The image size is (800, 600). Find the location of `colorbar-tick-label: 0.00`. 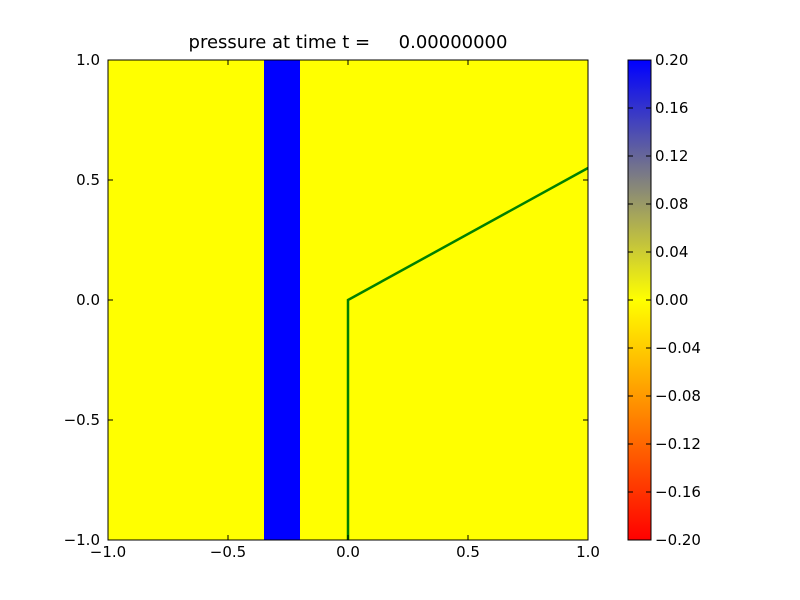

colorbar-tick-label: 0.00 is located at coordinates (671, 300).